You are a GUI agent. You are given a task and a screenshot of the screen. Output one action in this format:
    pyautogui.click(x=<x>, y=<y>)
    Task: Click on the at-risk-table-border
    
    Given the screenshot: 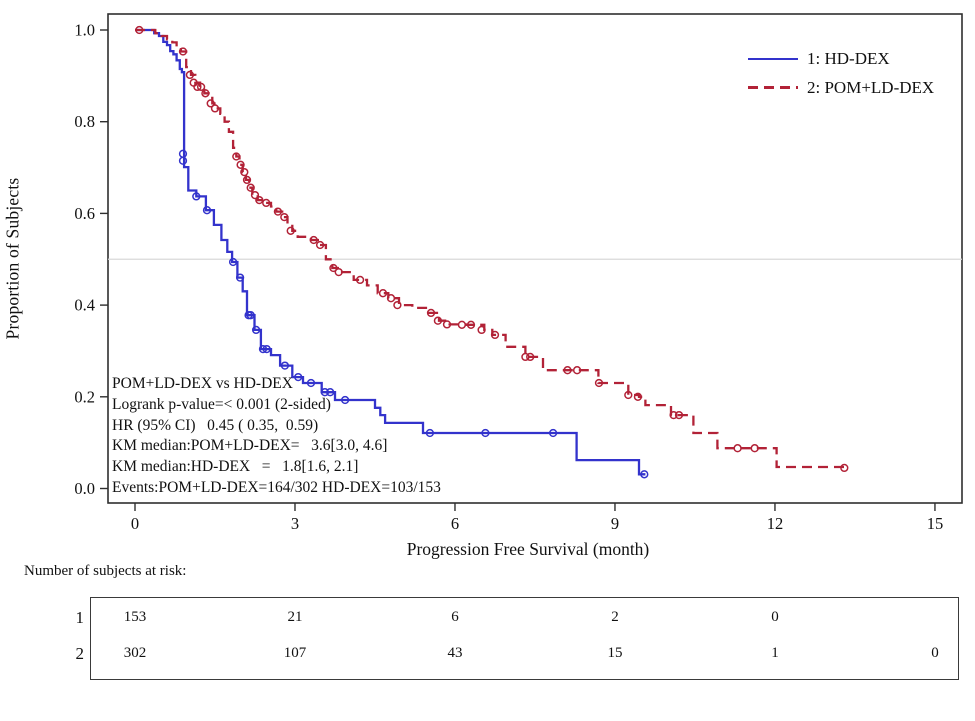 What is the action you would take?
    pyautogui.click(x=524, y=638)
    